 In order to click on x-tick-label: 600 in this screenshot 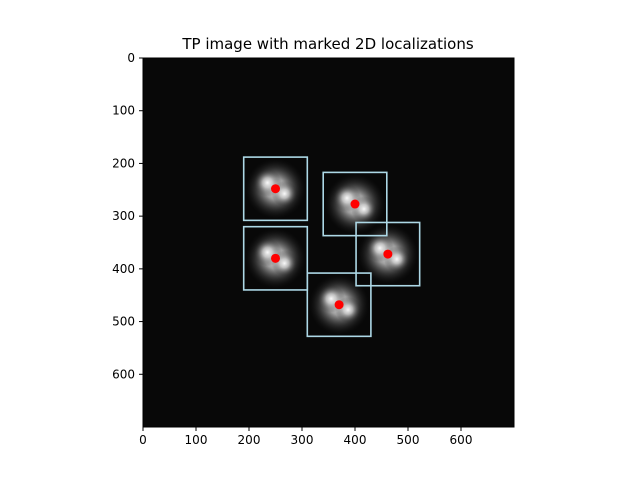, I will do `click(461, 440)`.